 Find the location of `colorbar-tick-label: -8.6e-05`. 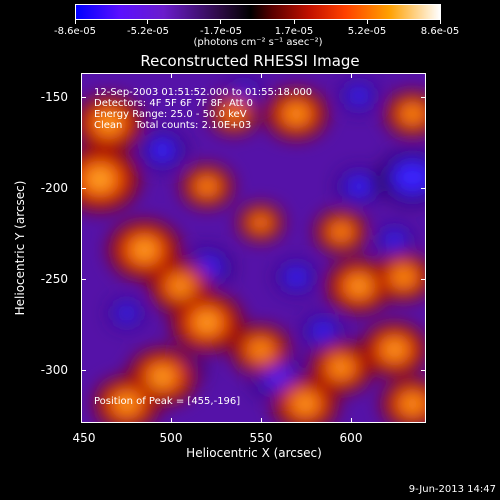

colorbar-tick-label: -8.6e-05 is located at coordinates (75, 31).